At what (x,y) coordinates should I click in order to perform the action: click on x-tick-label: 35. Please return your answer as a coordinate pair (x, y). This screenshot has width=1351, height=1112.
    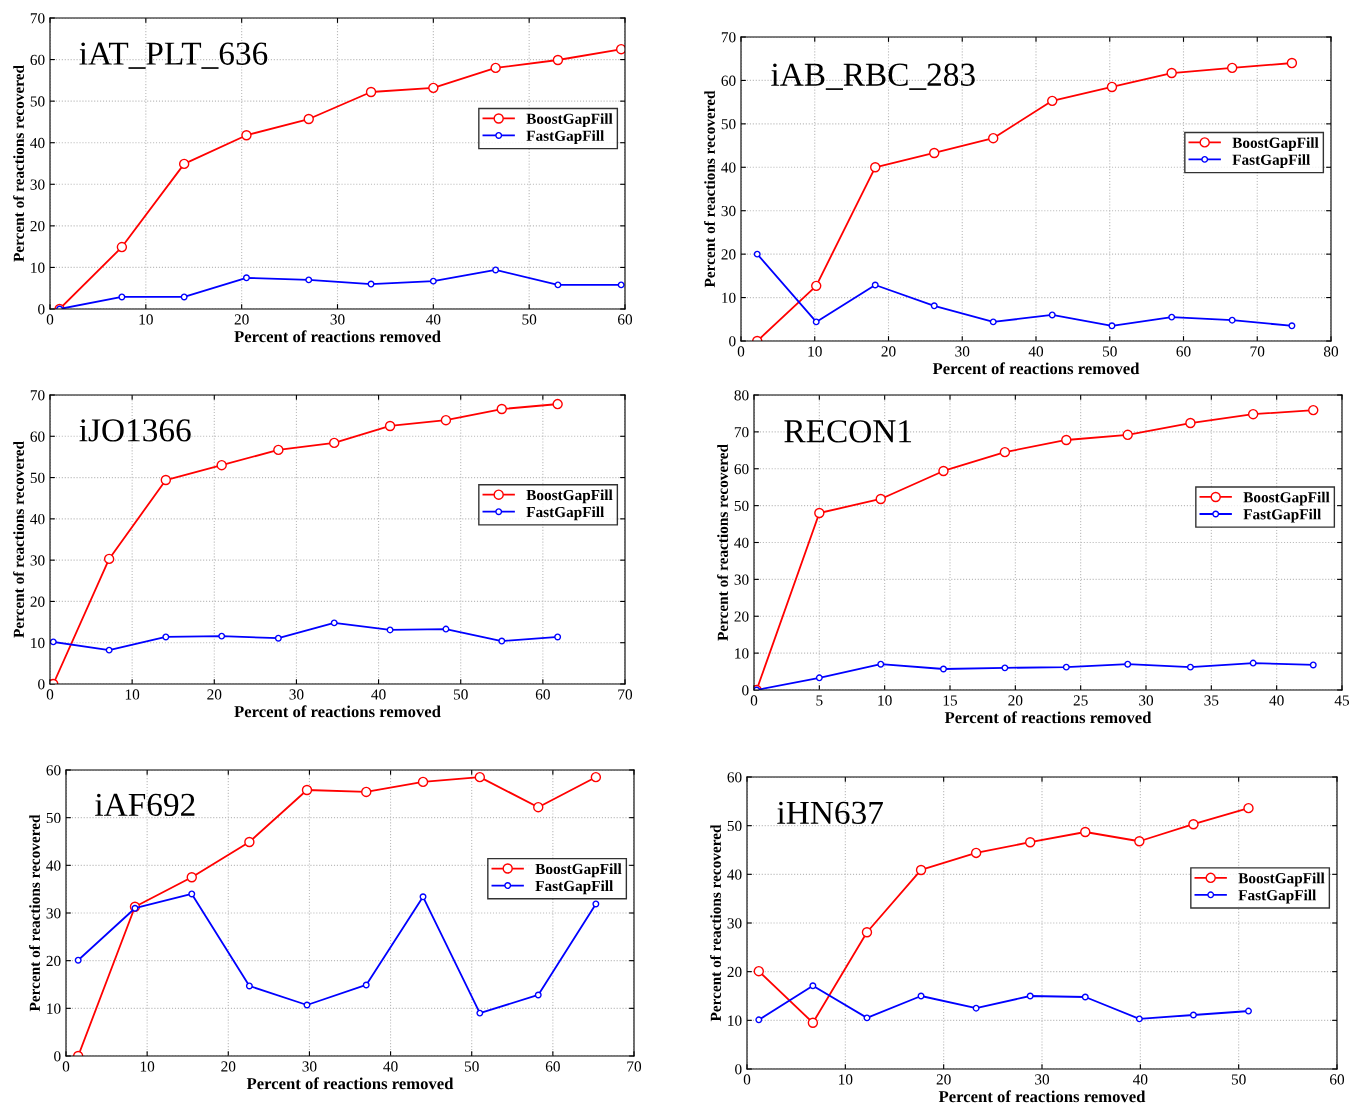
    Looking at the image, I should click on (1211, 700).